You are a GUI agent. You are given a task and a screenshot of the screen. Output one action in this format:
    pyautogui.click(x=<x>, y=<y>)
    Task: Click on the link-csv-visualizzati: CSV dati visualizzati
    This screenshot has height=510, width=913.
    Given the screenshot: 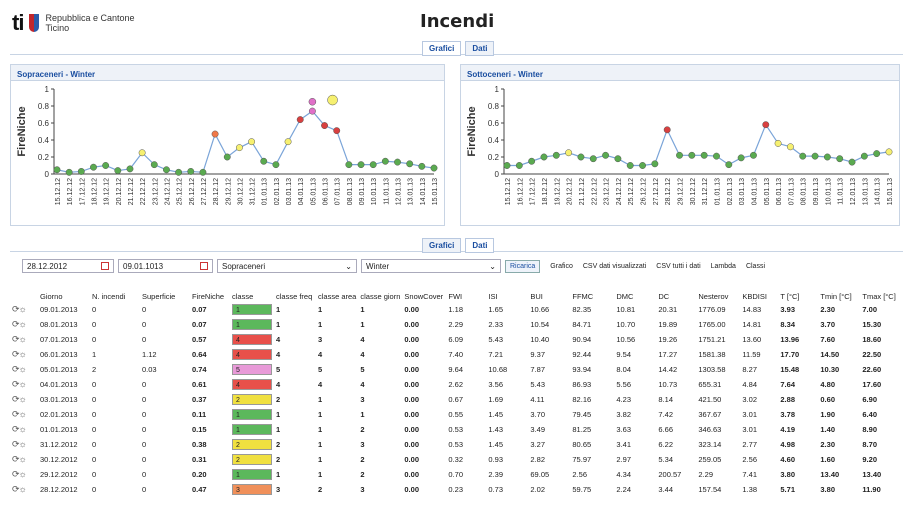 What is the action you would take?
    pyautogui.click(x=614, y=266)
    